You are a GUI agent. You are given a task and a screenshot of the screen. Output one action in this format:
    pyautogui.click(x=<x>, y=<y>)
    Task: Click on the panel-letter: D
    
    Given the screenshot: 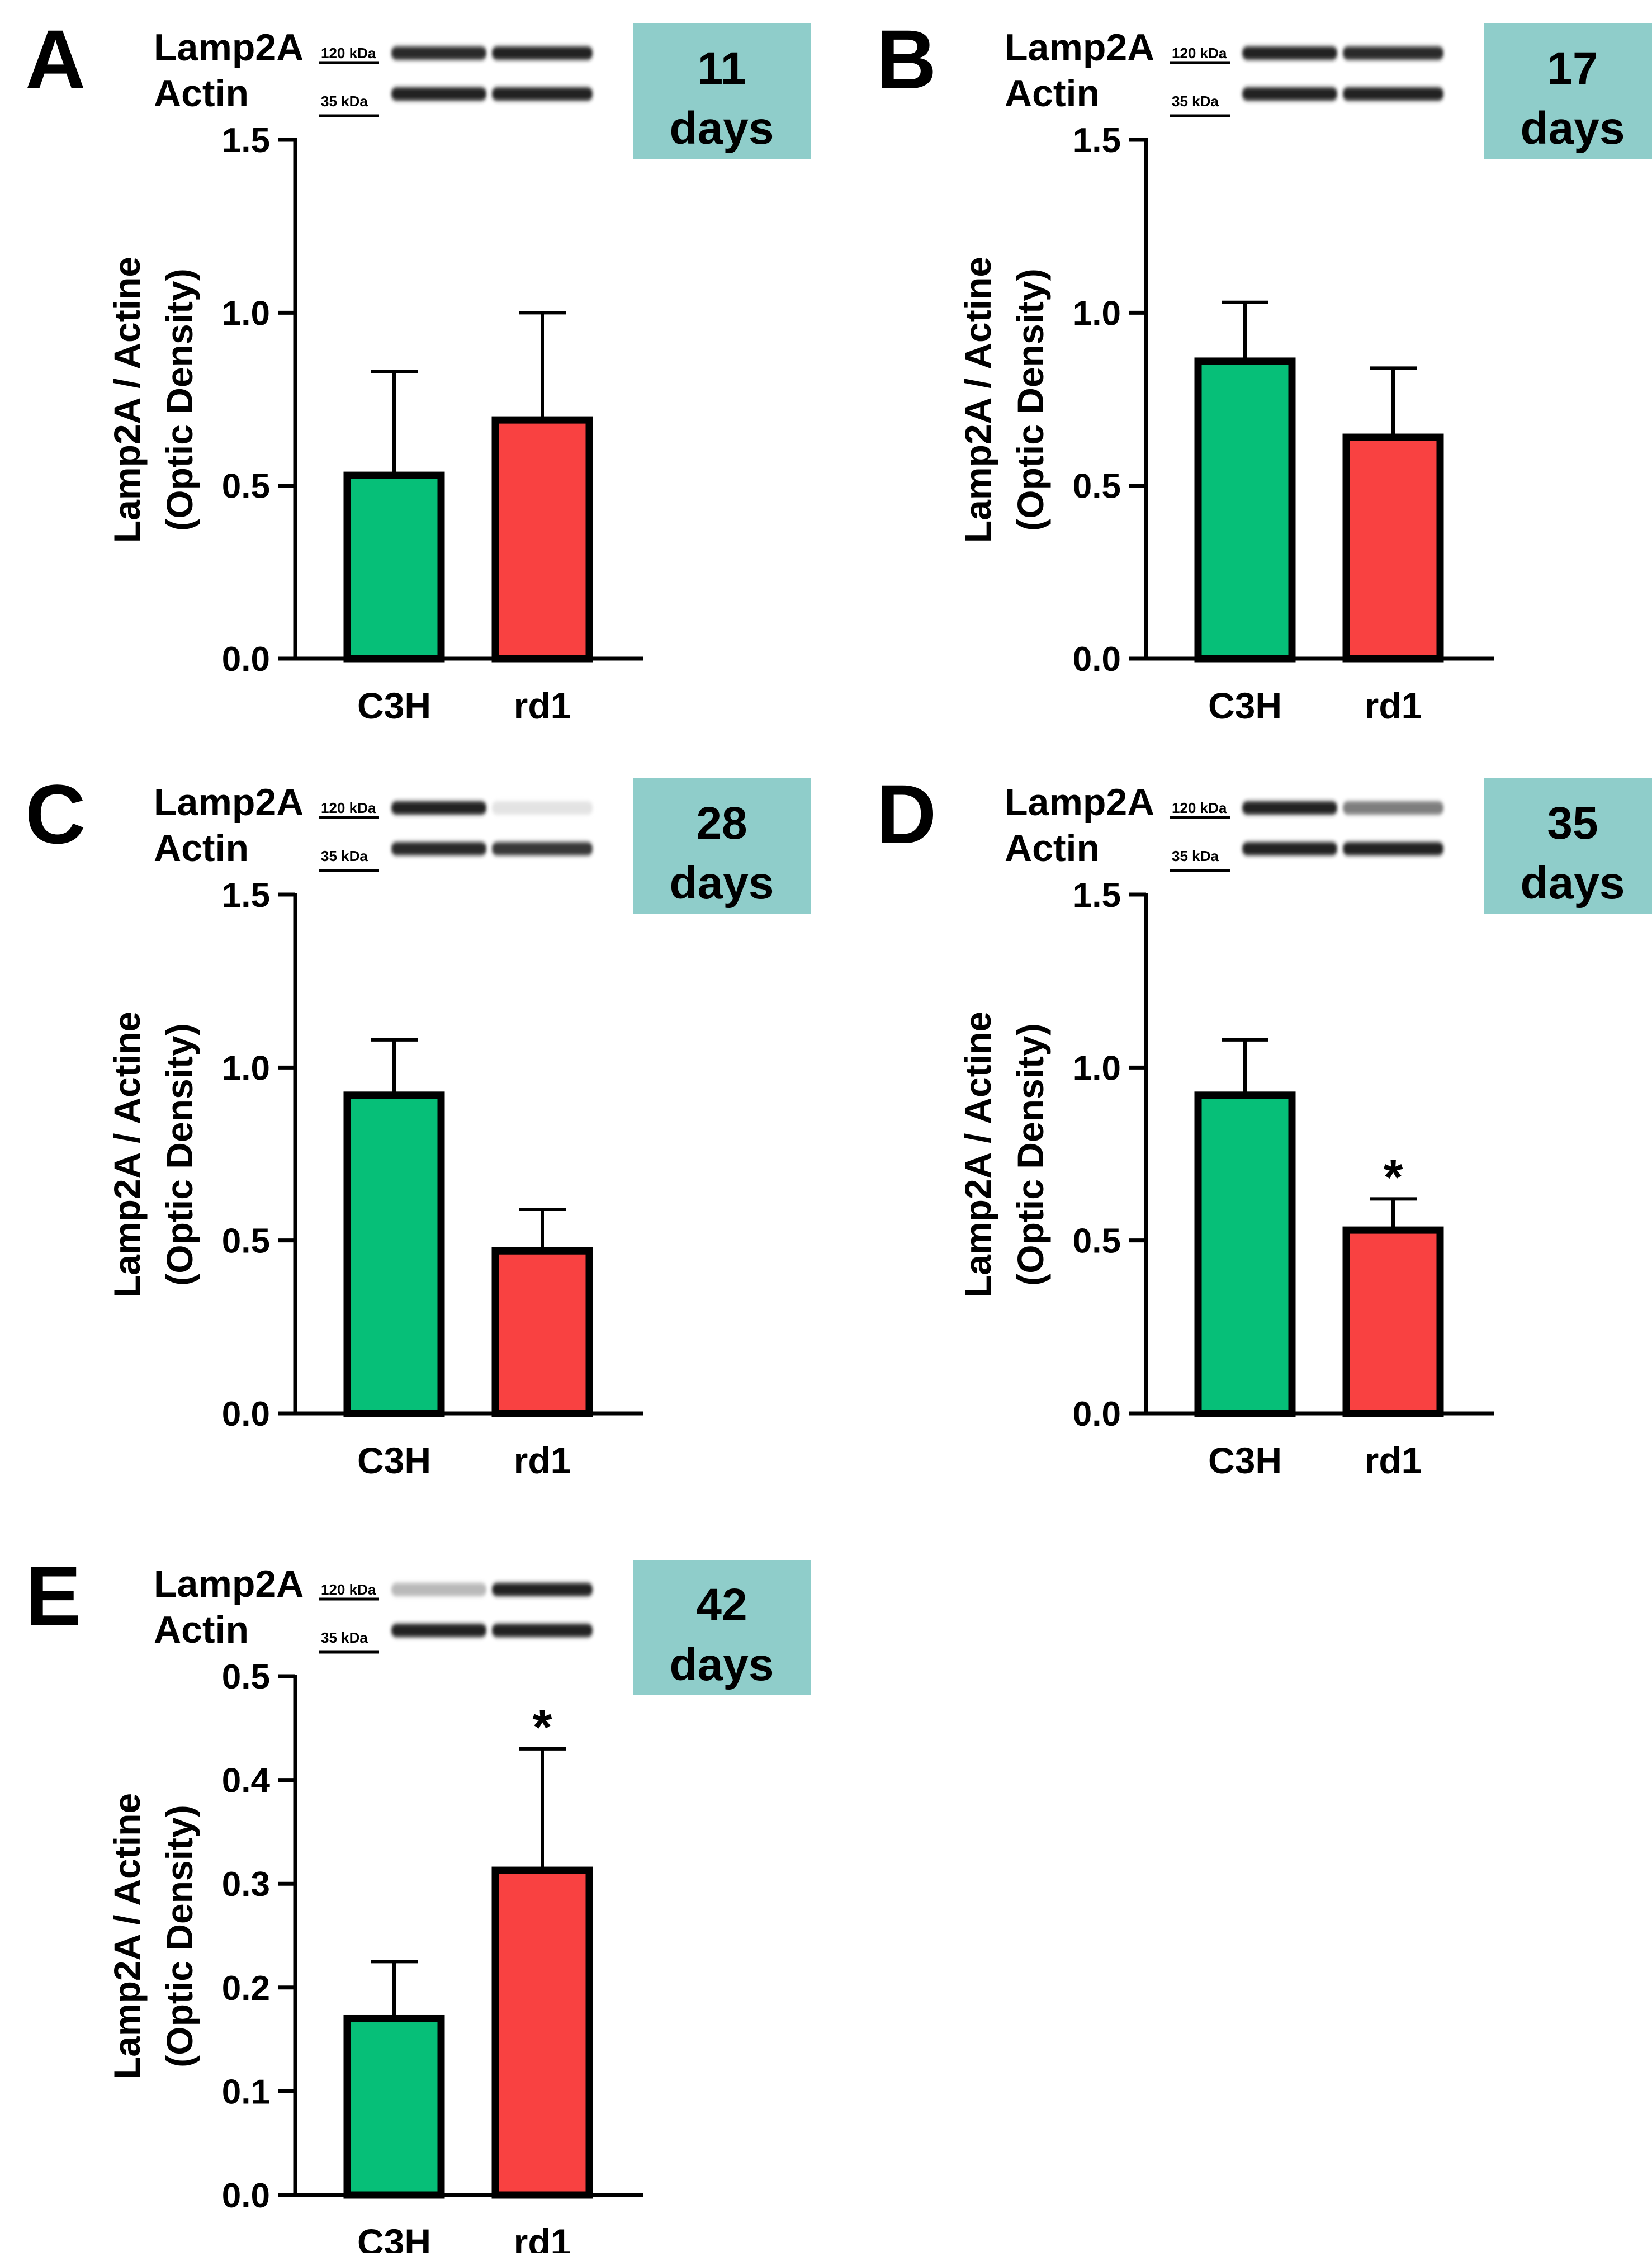 What is the action you would take?
    pyautogui.click(x=906, y=814)
    